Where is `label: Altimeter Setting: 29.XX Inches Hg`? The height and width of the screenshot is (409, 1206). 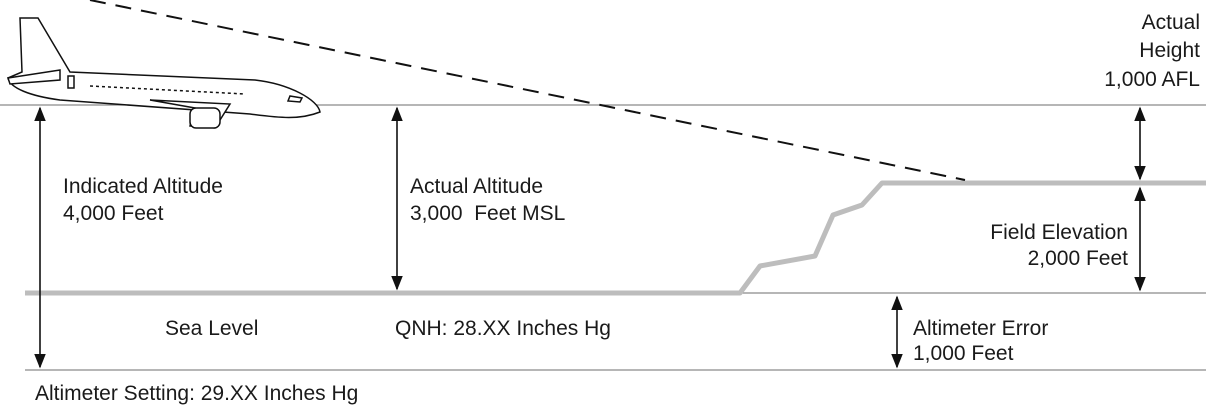
label: Altimeter Setting: 29.XX Inches Hg is located at coordinates (196, 393).